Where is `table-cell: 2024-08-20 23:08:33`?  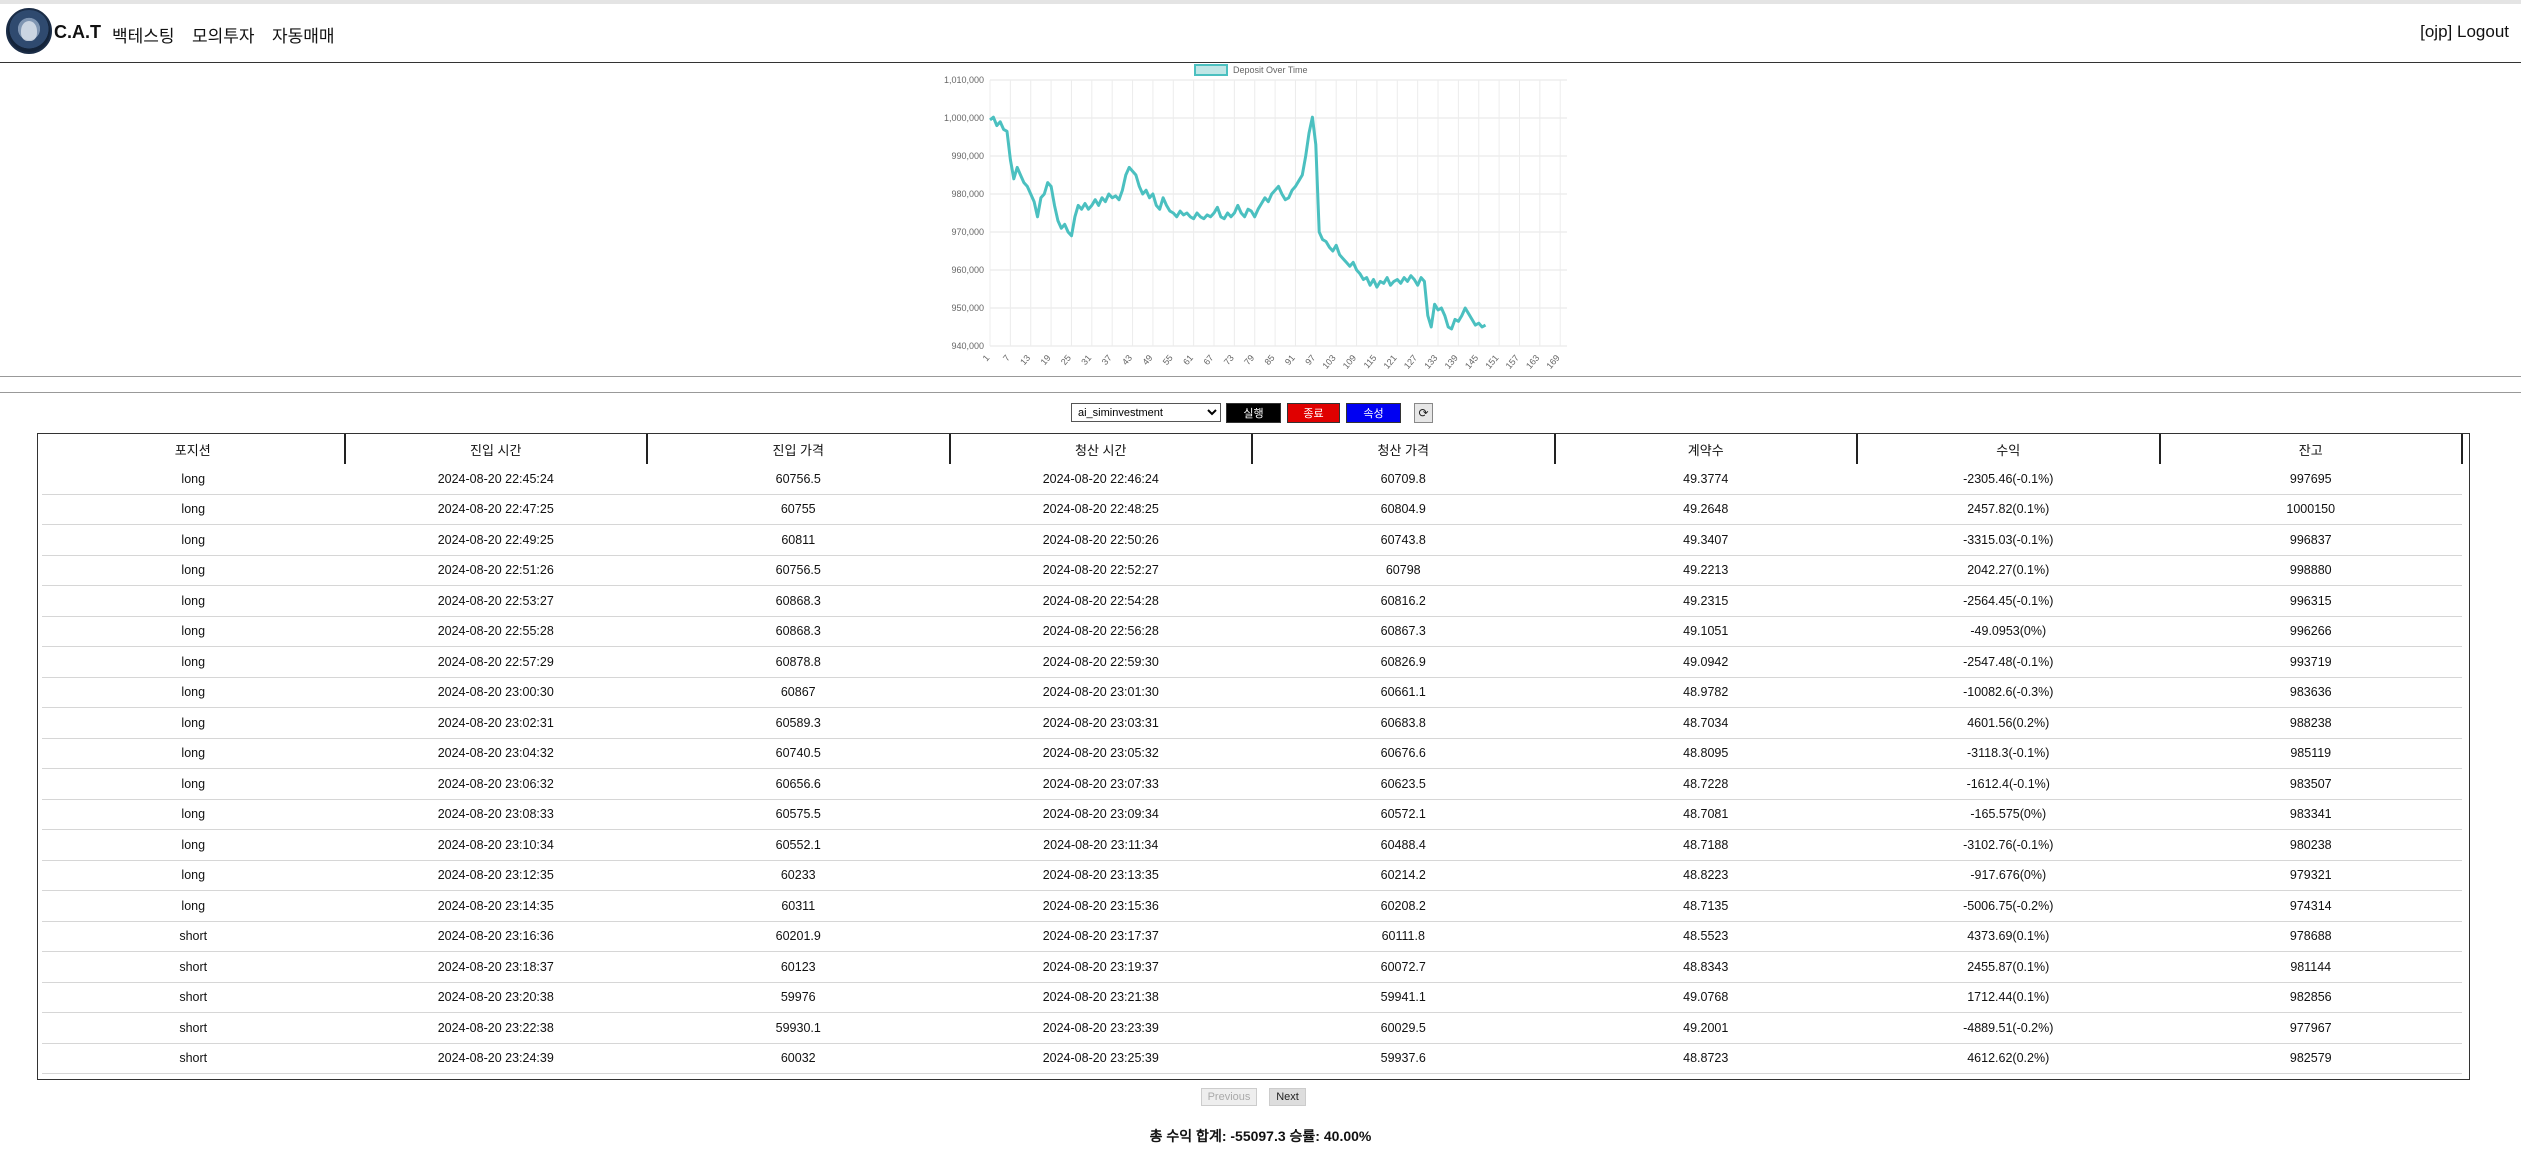
table-cell: 2024-08-20 23:08:33 is located at coordinates (495, 814).